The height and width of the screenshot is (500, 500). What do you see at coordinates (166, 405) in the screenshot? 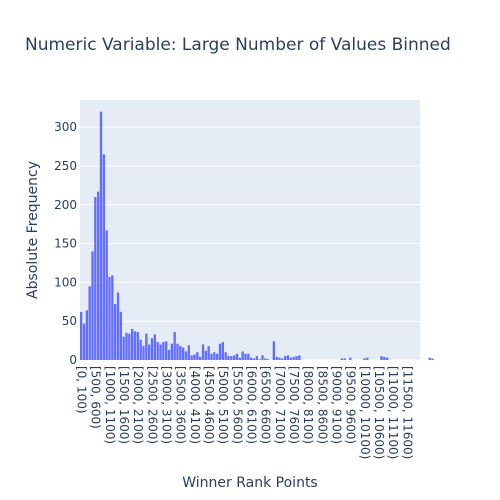
I see `x-tick-label: [3000, 3100)` at bounding box center [166, 405].